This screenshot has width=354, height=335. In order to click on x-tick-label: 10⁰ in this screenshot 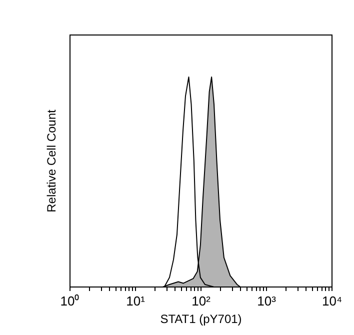, I will do `click(70, 300)`.